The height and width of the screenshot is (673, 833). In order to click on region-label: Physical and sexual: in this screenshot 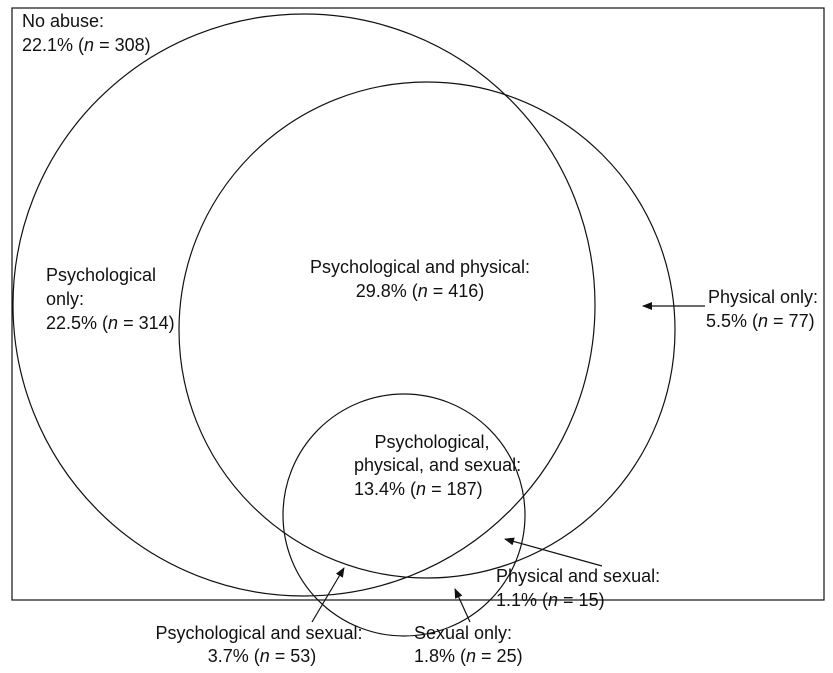, I will do `click(578, 576)`.